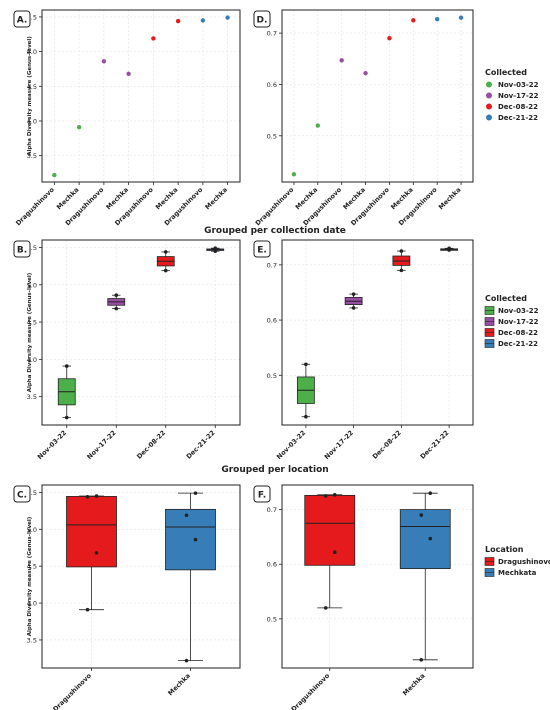 This screenshot has height=710, width=550. I want to click on legend-label: Dec-08-22, so click(518, 107).